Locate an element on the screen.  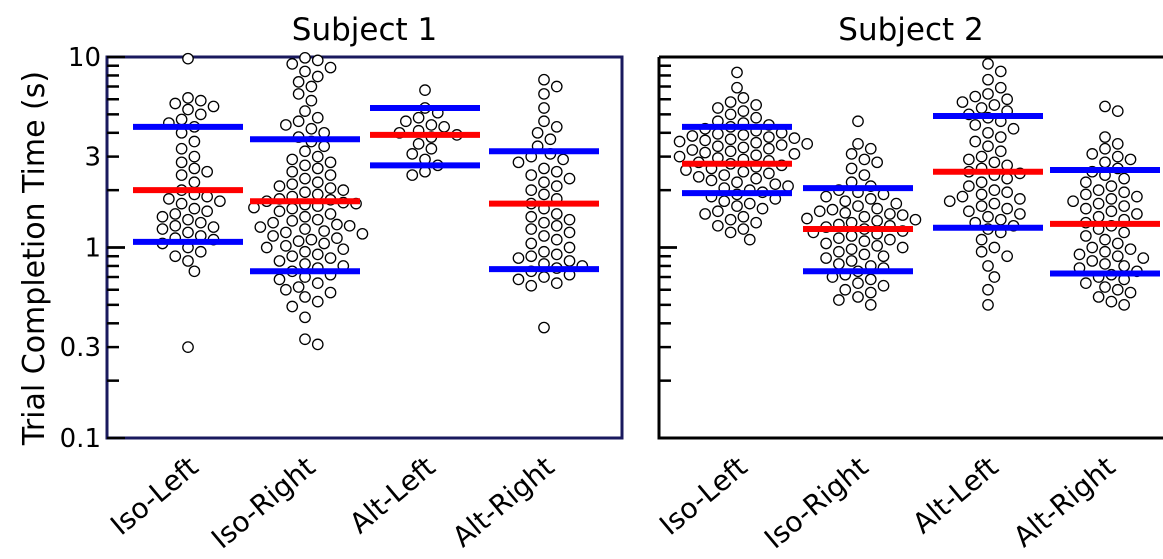
y-tick-label: 3 is located at coordinates (92, 158).